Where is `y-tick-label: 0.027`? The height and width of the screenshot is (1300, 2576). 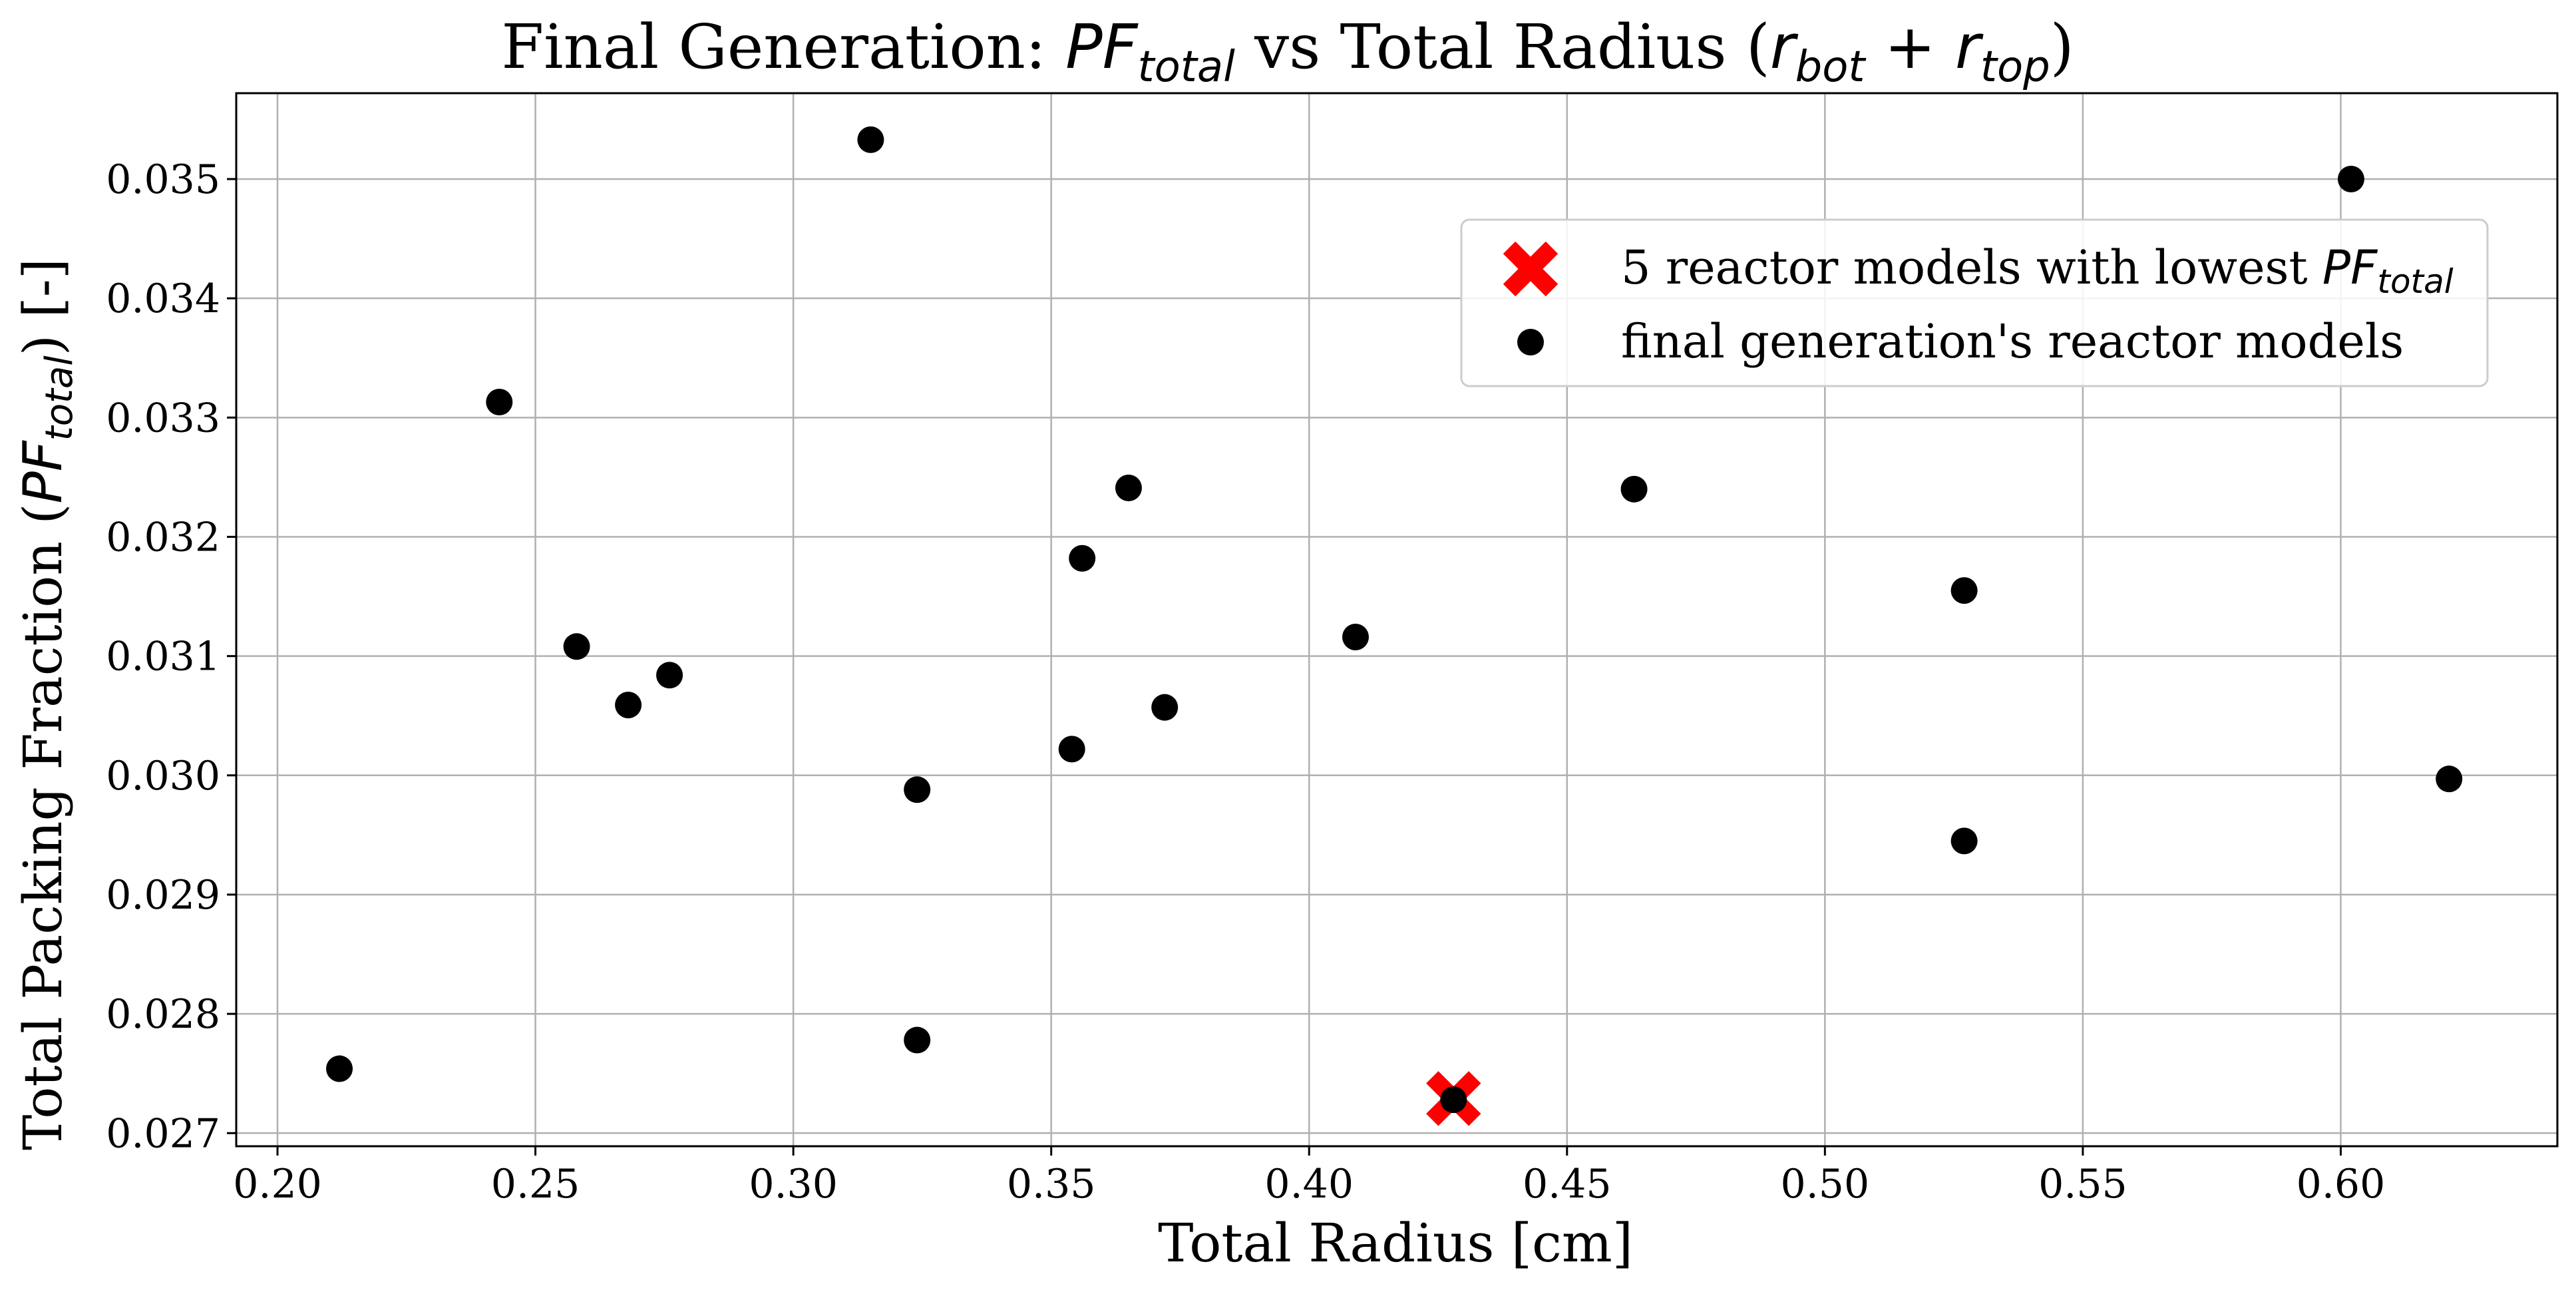
y-tick-label: 0.027 is located at coordinates (163, 1133).